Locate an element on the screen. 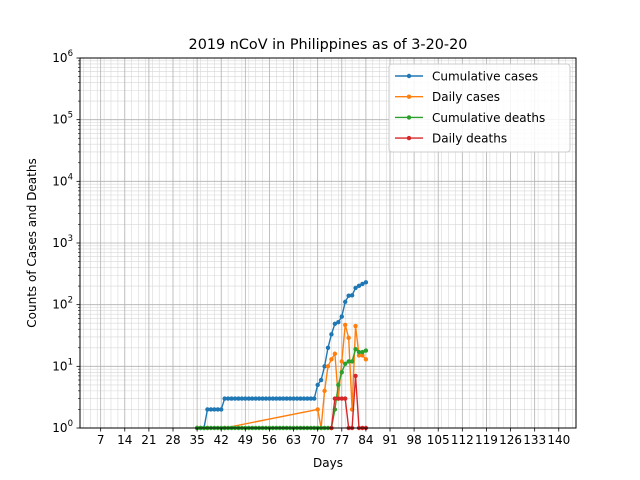 Image resolution: width=640 pixels, height=480 pixels. y-tick-exponent: 4 is located at coordinates (70, 177).